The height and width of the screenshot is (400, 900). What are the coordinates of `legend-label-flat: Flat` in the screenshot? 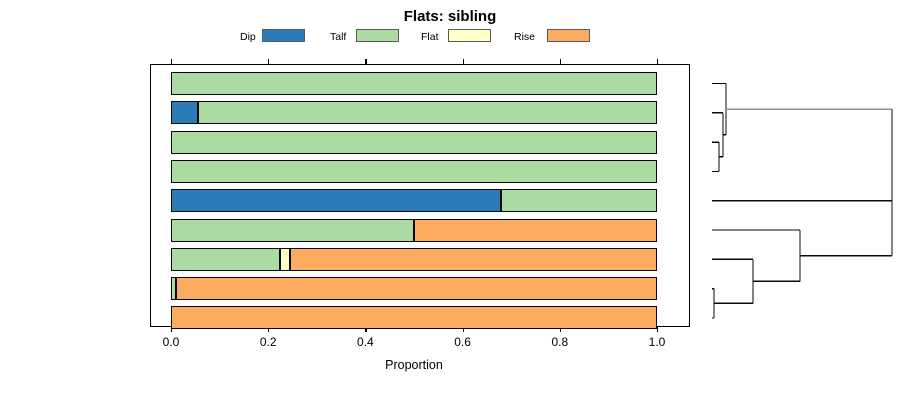 It's located at (430, 37).